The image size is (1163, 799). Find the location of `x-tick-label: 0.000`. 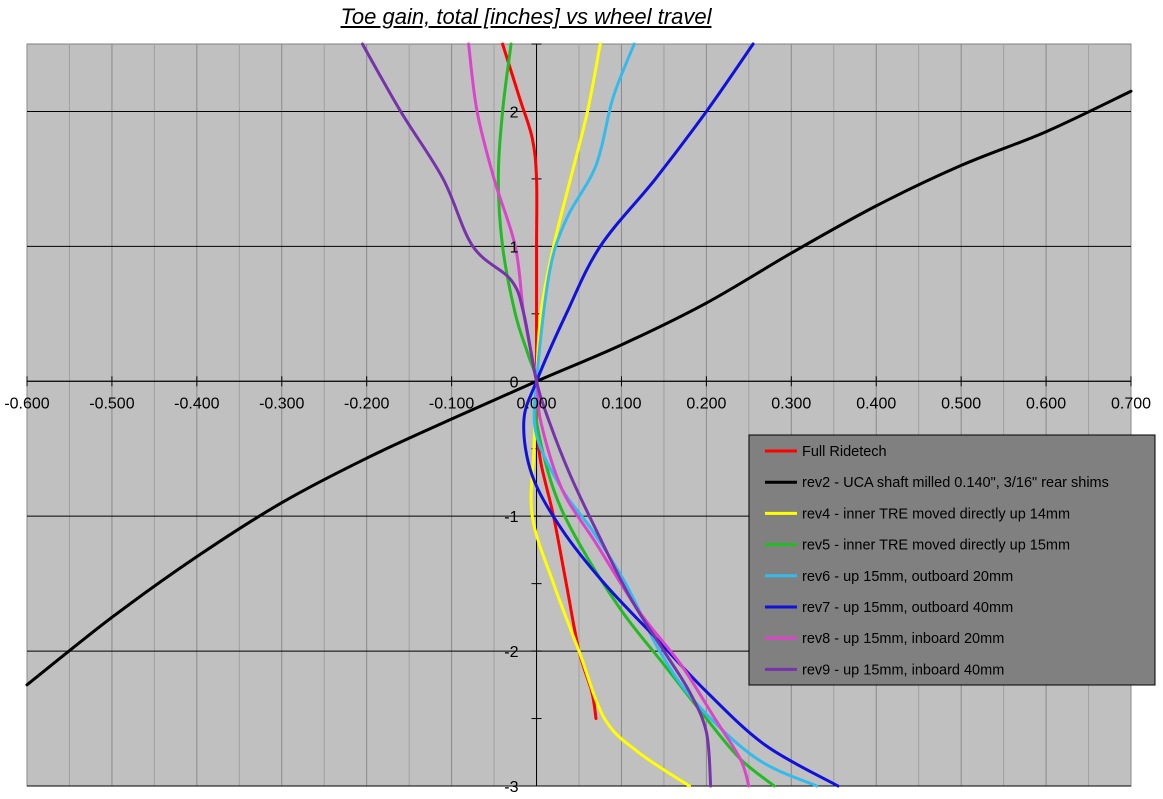

x-tick-label: 0.000 is located at coordinates (537, 403).